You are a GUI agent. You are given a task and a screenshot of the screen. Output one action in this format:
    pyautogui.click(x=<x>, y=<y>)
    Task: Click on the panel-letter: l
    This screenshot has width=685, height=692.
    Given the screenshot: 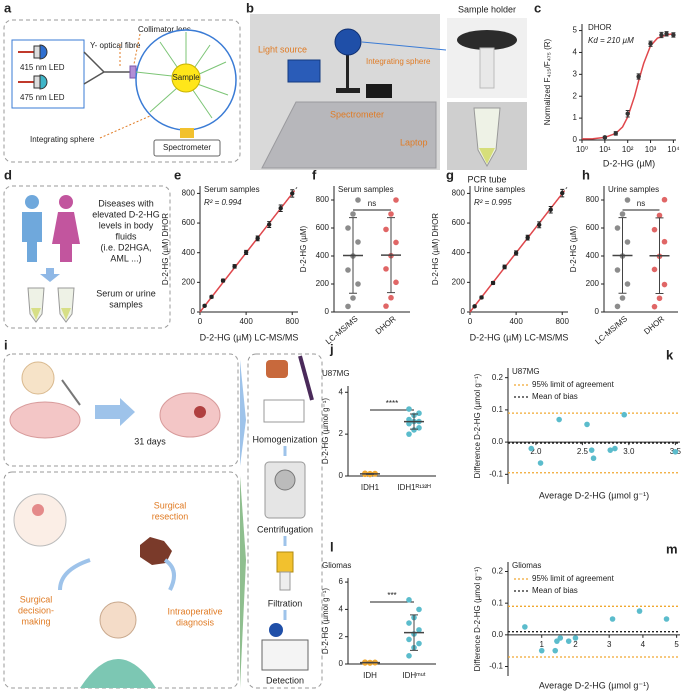 What is the action you would take?
    pyautogui.click(x=332, y=546)
    